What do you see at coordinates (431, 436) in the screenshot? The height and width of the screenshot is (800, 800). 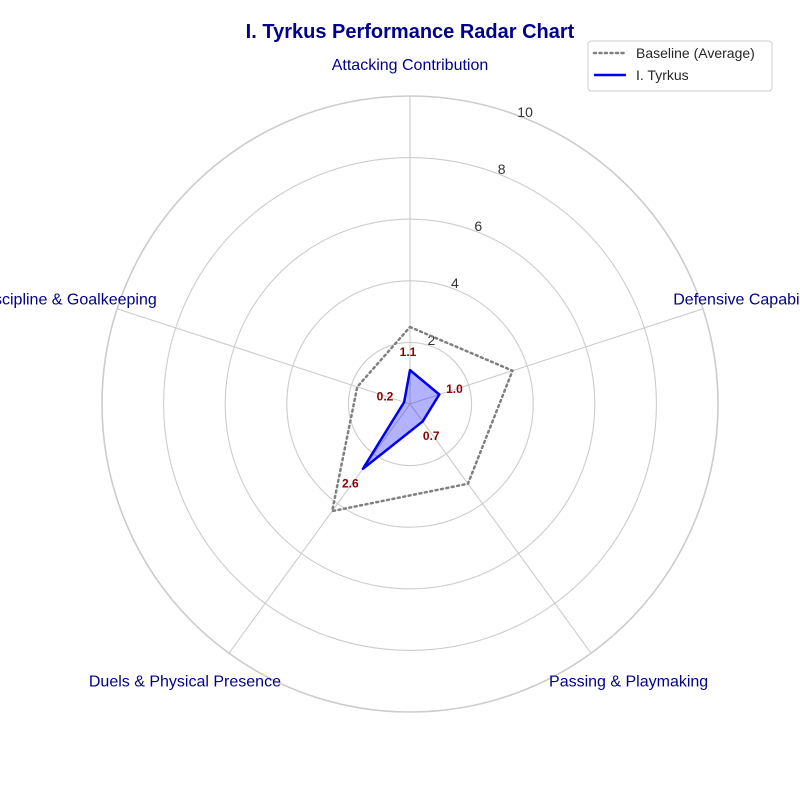 I see `data-value-label: 0.7` at bounding box center [431, 436].